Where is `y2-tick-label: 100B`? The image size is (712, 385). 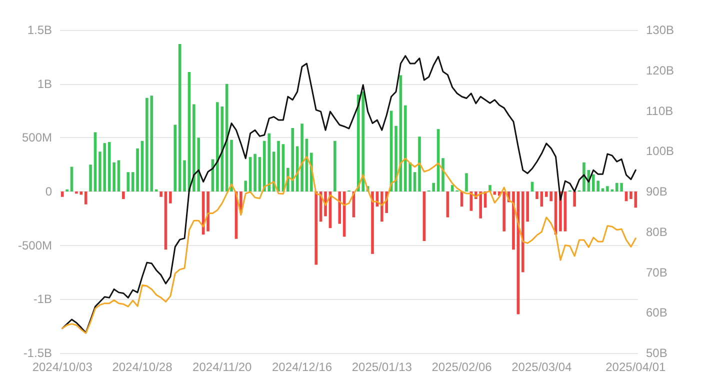
y2-tick-label: 100B is located at coordinates (660, 151).